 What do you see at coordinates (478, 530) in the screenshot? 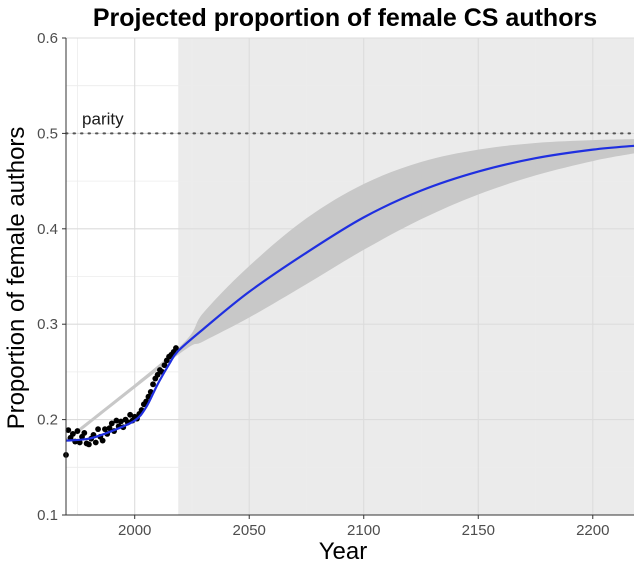
I see `x-tick-label: 2150` at bounding box center [478, 530].